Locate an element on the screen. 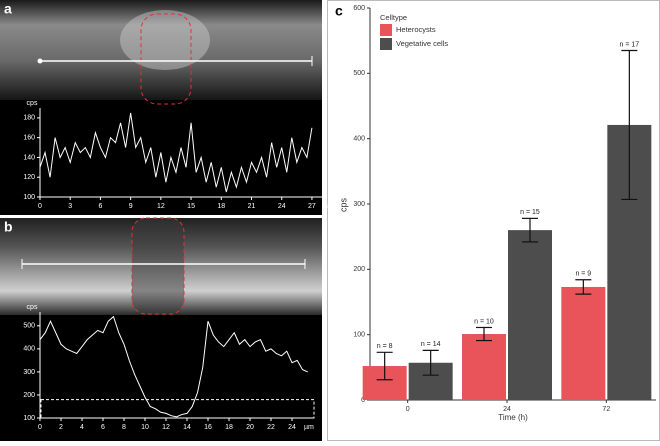  x-tick-label: 15 is located at coordinates (191, 206).